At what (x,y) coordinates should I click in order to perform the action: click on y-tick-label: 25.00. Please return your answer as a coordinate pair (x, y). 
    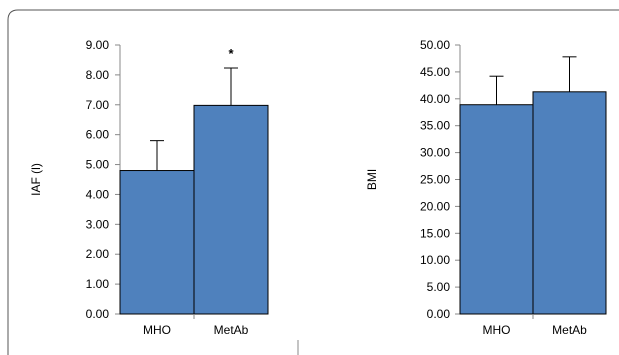
    Looking at the image, I should click on (435, 180).